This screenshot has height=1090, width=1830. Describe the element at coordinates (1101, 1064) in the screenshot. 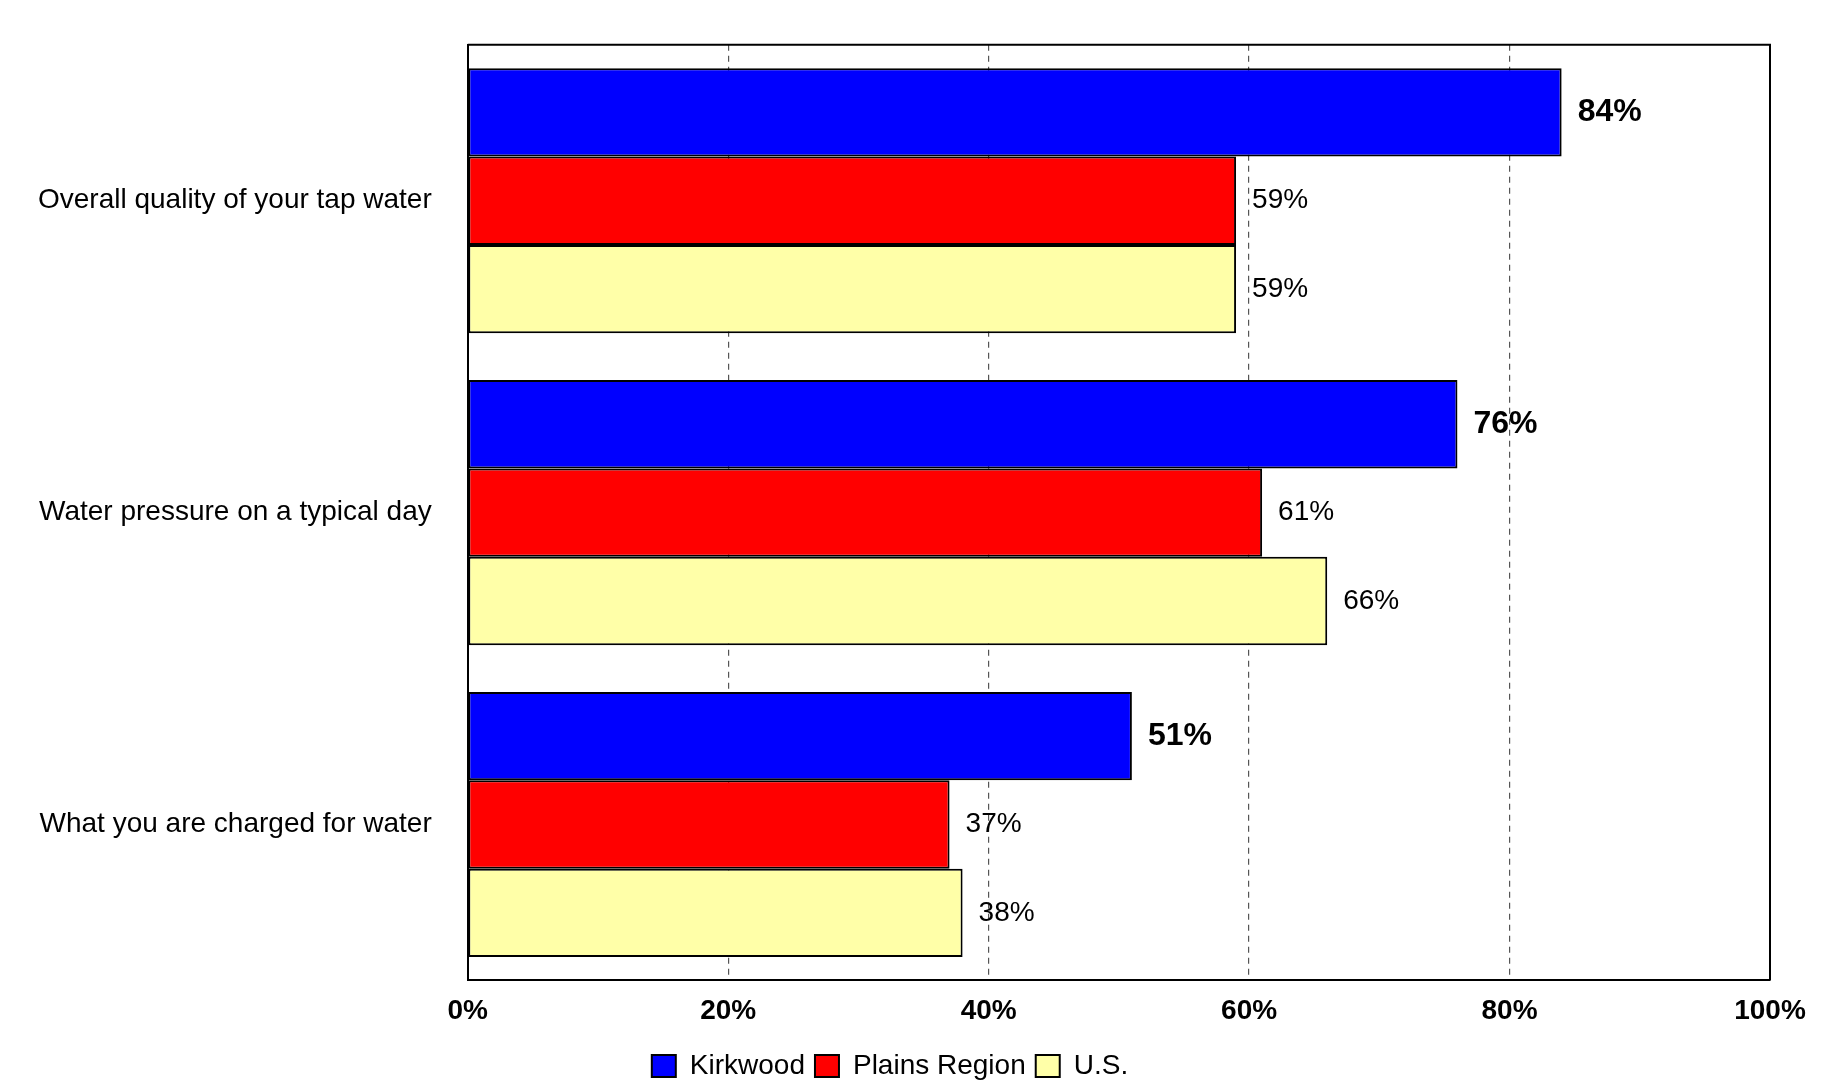

I see `legend-label: U.S.` at that location.